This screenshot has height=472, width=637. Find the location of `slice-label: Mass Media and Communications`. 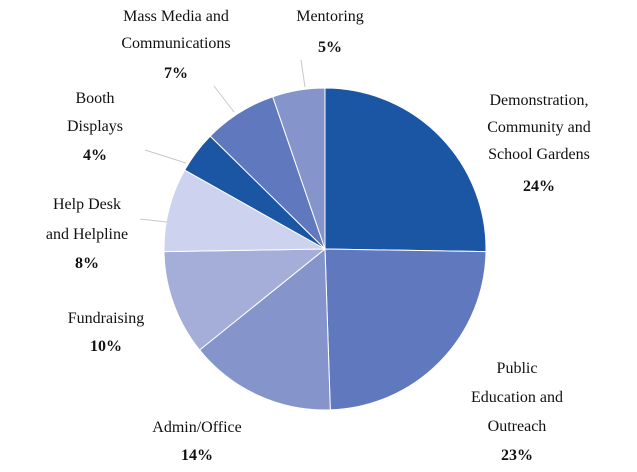

slice-label: Mass Media and Communications is located at coordinates (175, 30).